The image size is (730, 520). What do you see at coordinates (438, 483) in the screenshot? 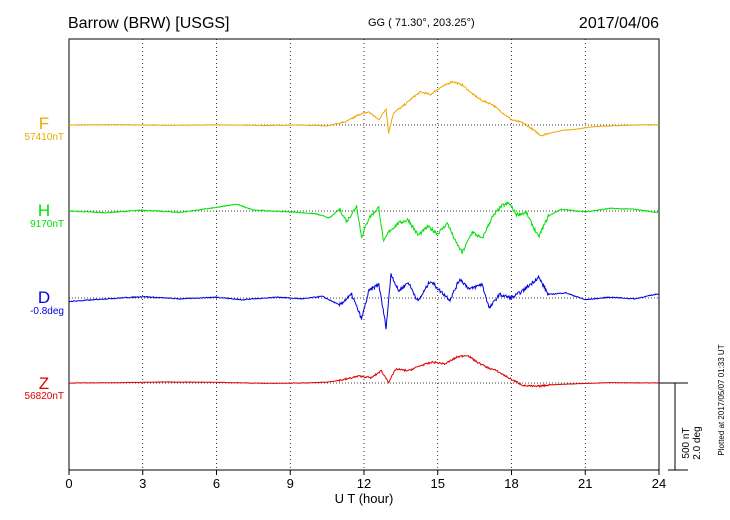
I see `x-tick-label: 15` at bounding box center [438, 483].